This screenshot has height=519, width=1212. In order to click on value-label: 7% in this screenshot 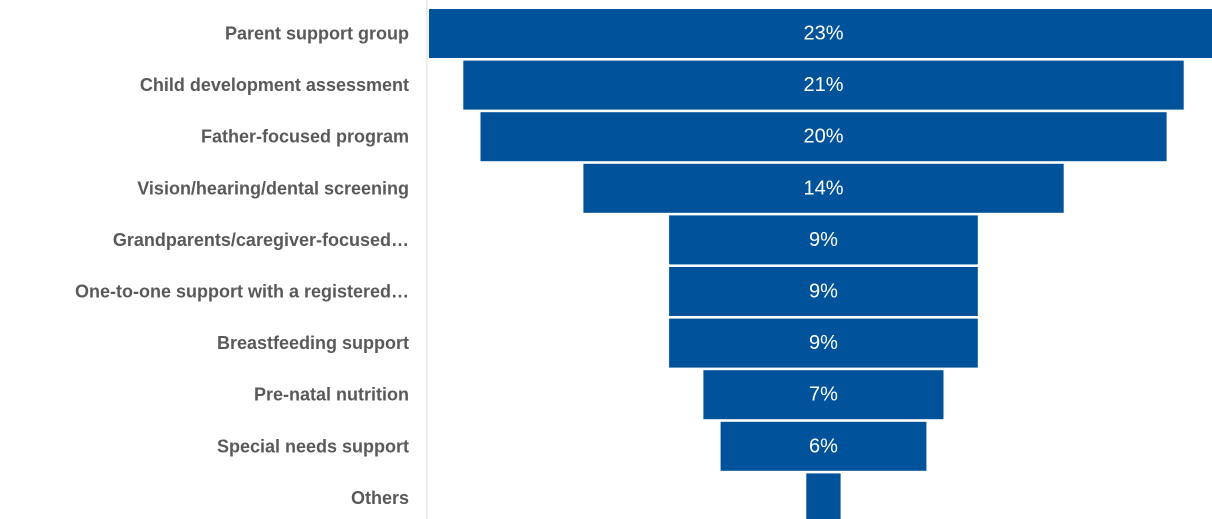, I will do `click(823, 395)`.